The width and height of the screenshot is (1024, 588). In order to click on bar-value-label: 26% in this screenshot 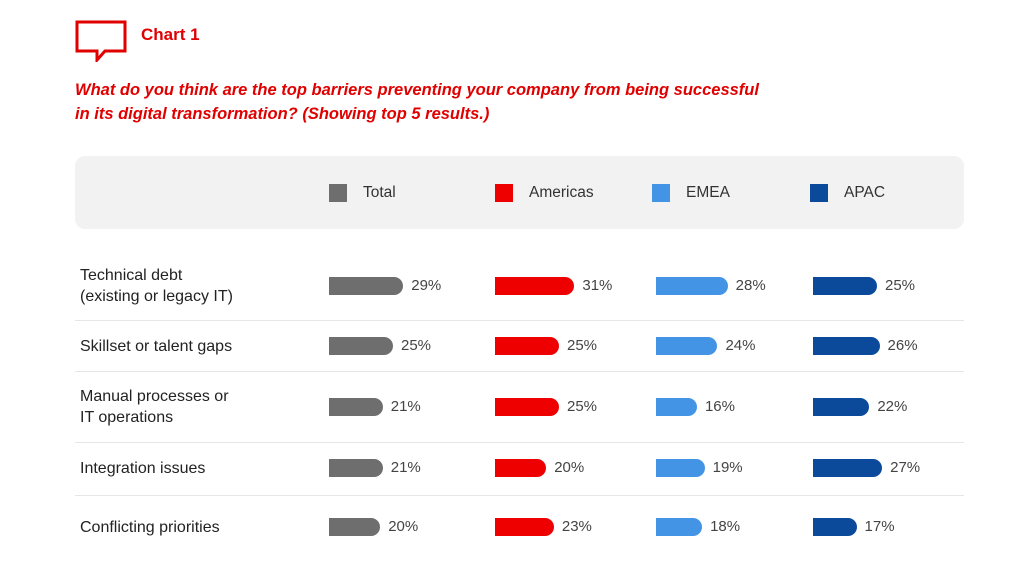, I will do `click(902, 345)`.